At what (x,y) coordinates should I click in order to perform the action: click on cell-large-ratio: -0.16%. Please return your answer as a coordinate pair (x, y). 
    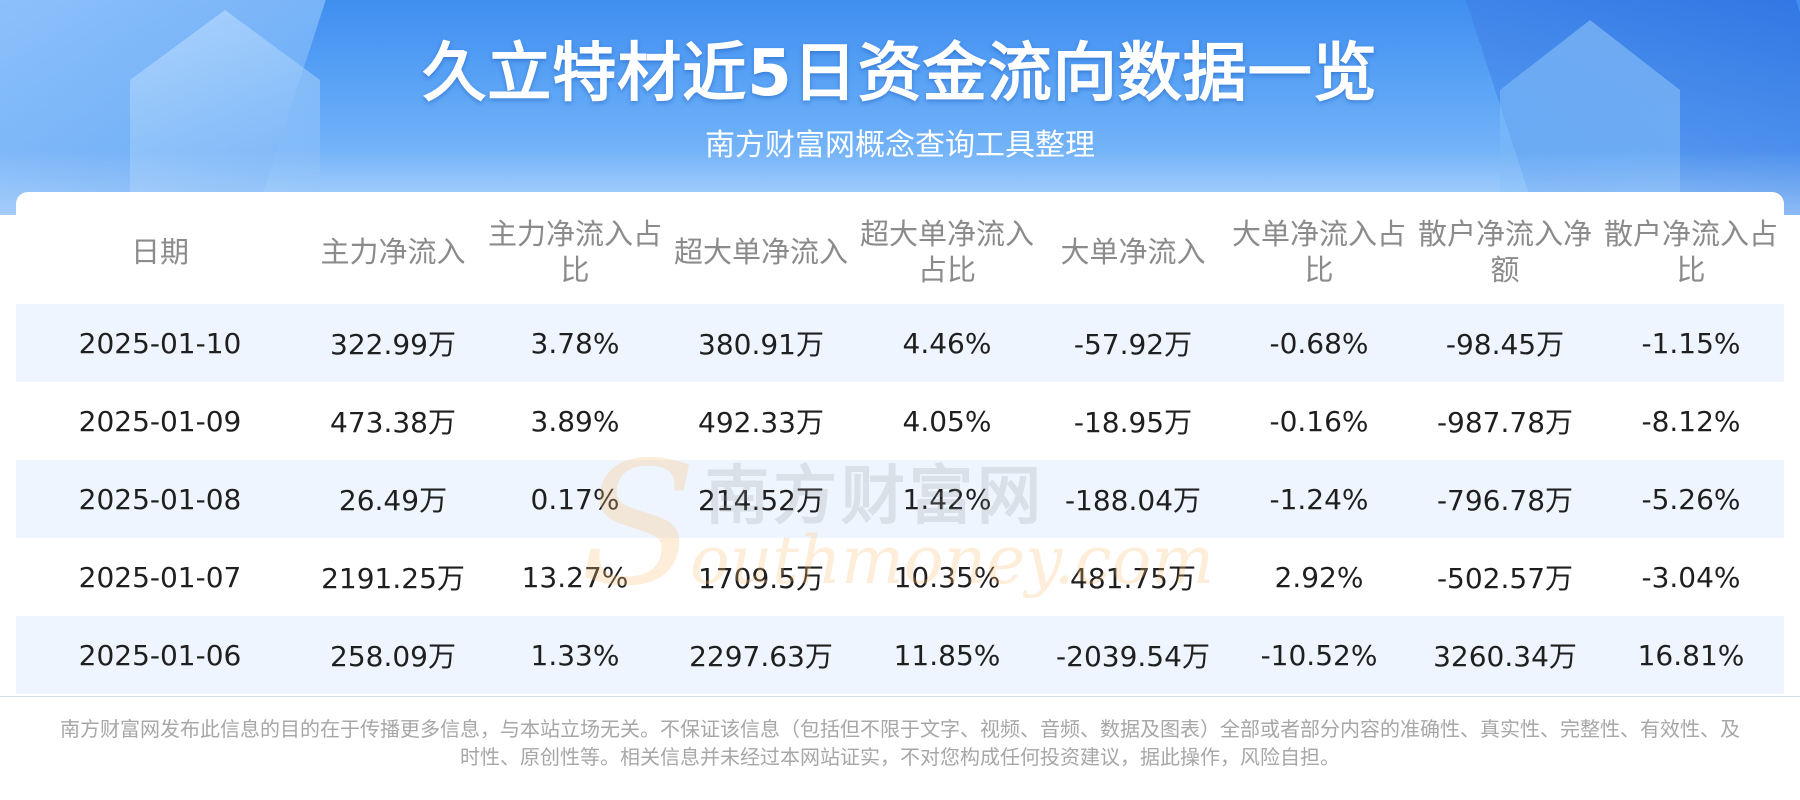
    Looking at the image, I should click on (1319, 421).